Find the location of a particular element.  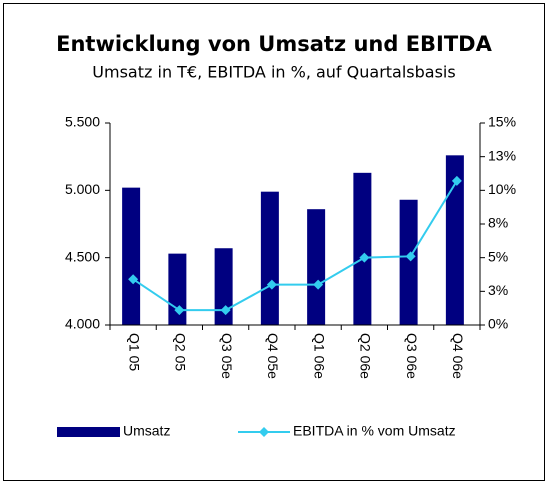

y-tick-label: 4.500 is located at coordinates (82, 256).